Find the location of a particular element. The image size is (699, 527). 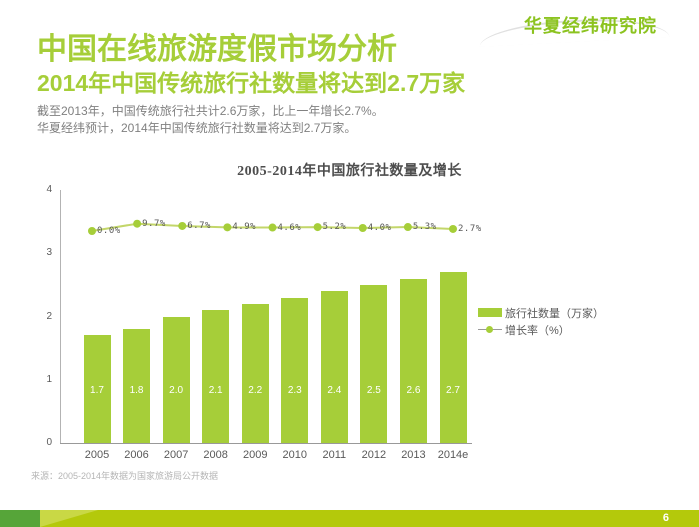

x-tick-label: 2011 is located at coordinates (334, 455).